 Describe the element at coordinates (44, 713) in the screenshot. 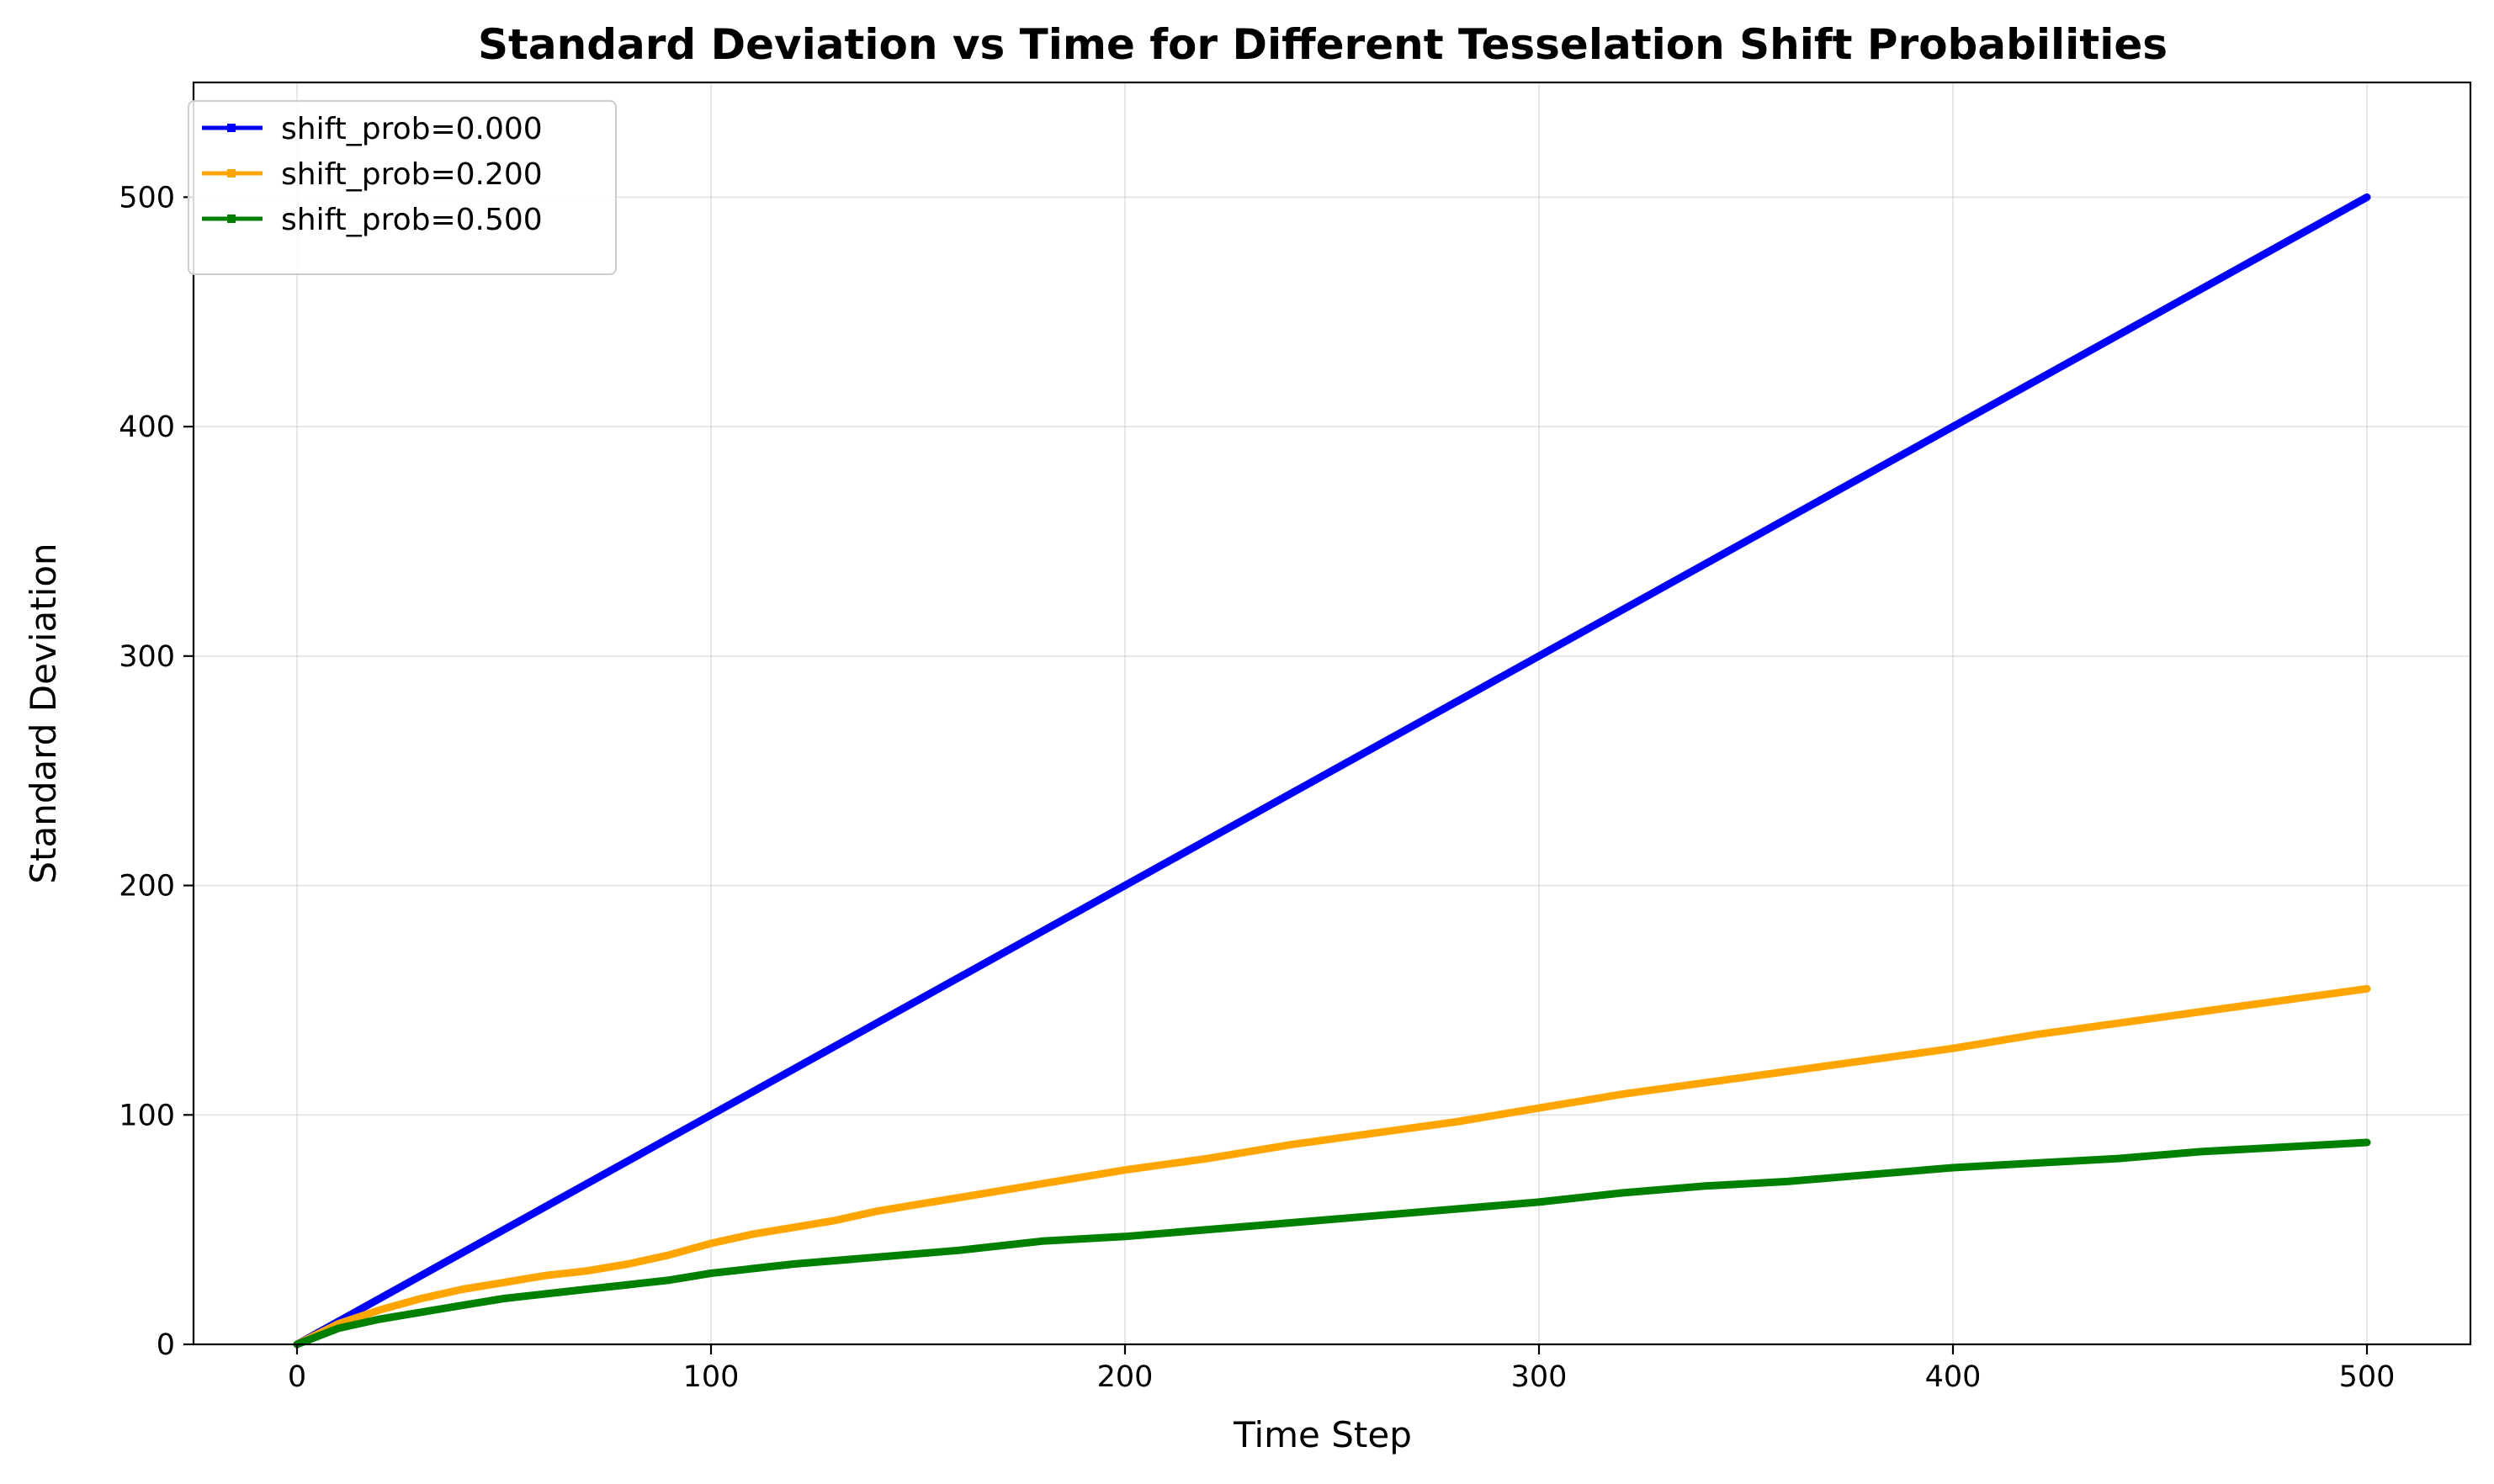

I see `y-axis-label: Standard Deviation` at that location.